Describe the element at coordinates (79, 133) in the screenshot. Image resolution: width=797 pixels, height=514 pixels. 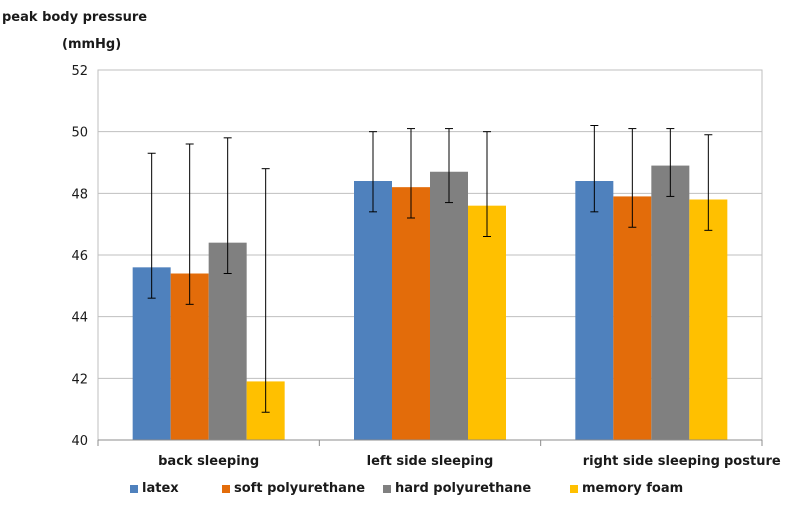
I see `y-tick-label: 50` at that location.